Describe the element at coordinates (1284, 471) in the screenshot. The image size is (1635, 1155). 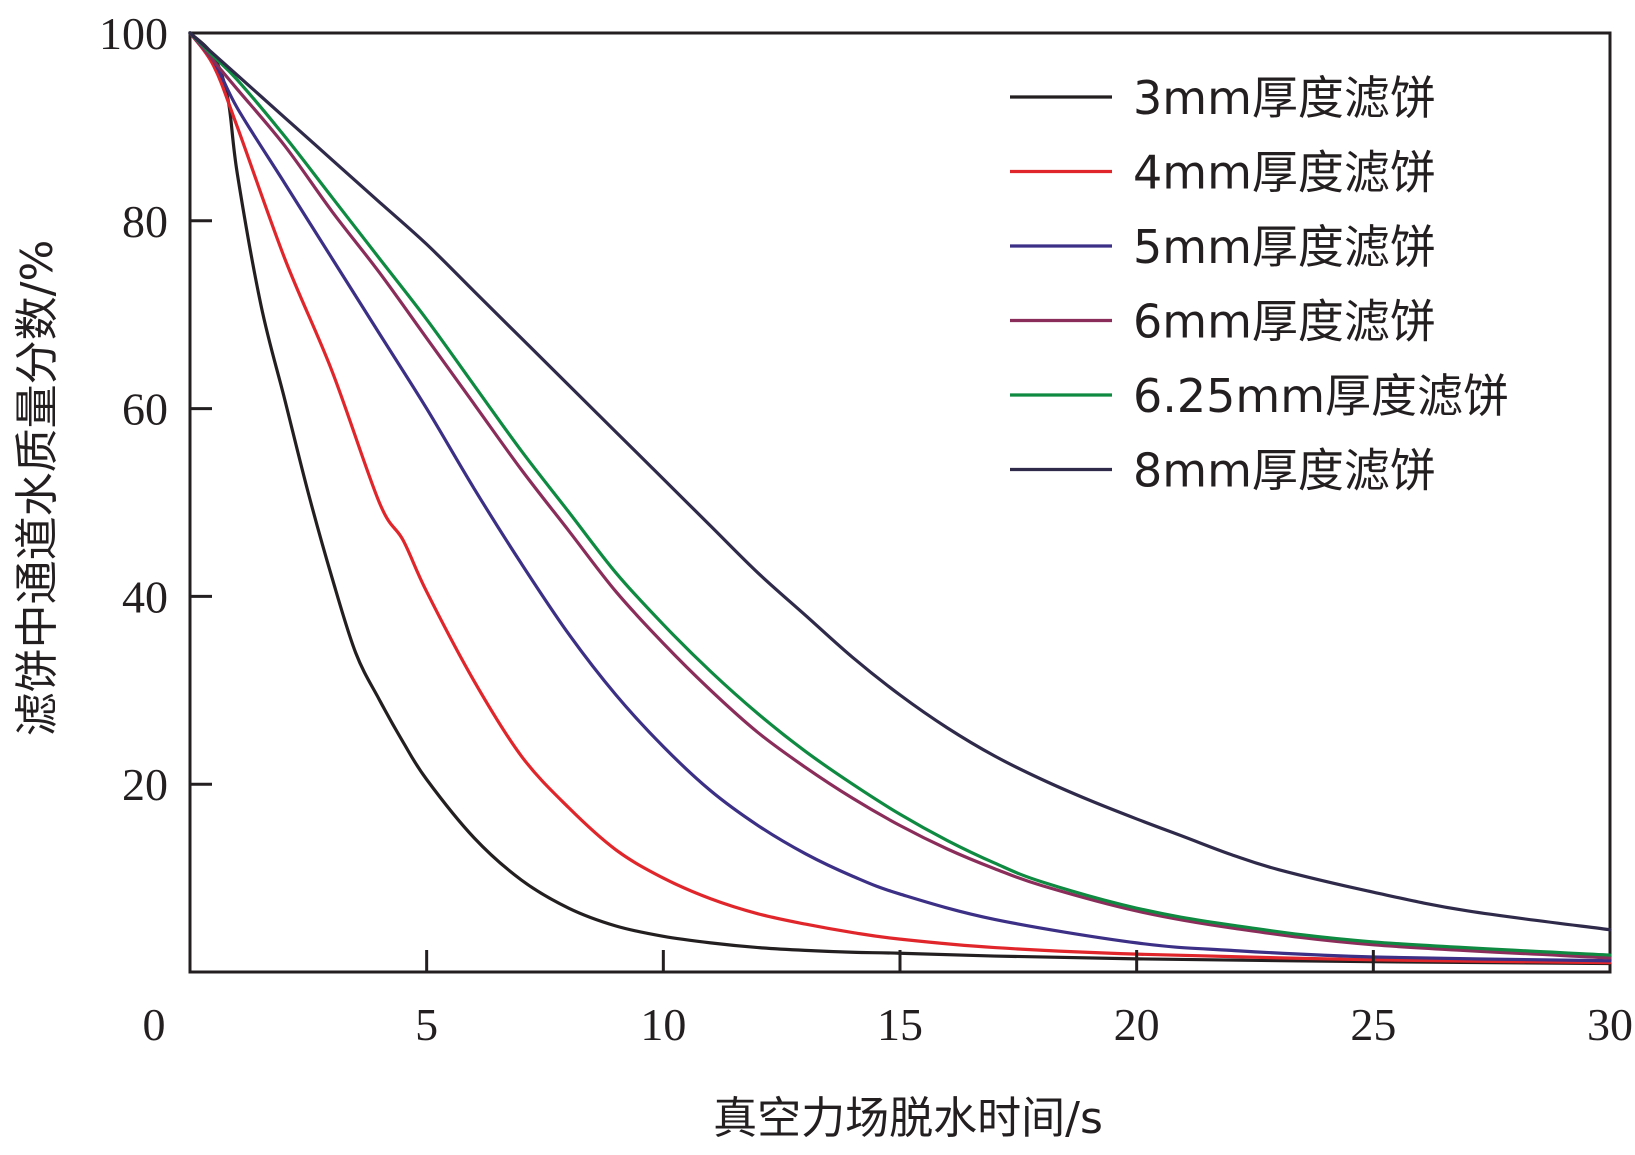
I see `legend-label: 8mm厚度滤饼` at that location.